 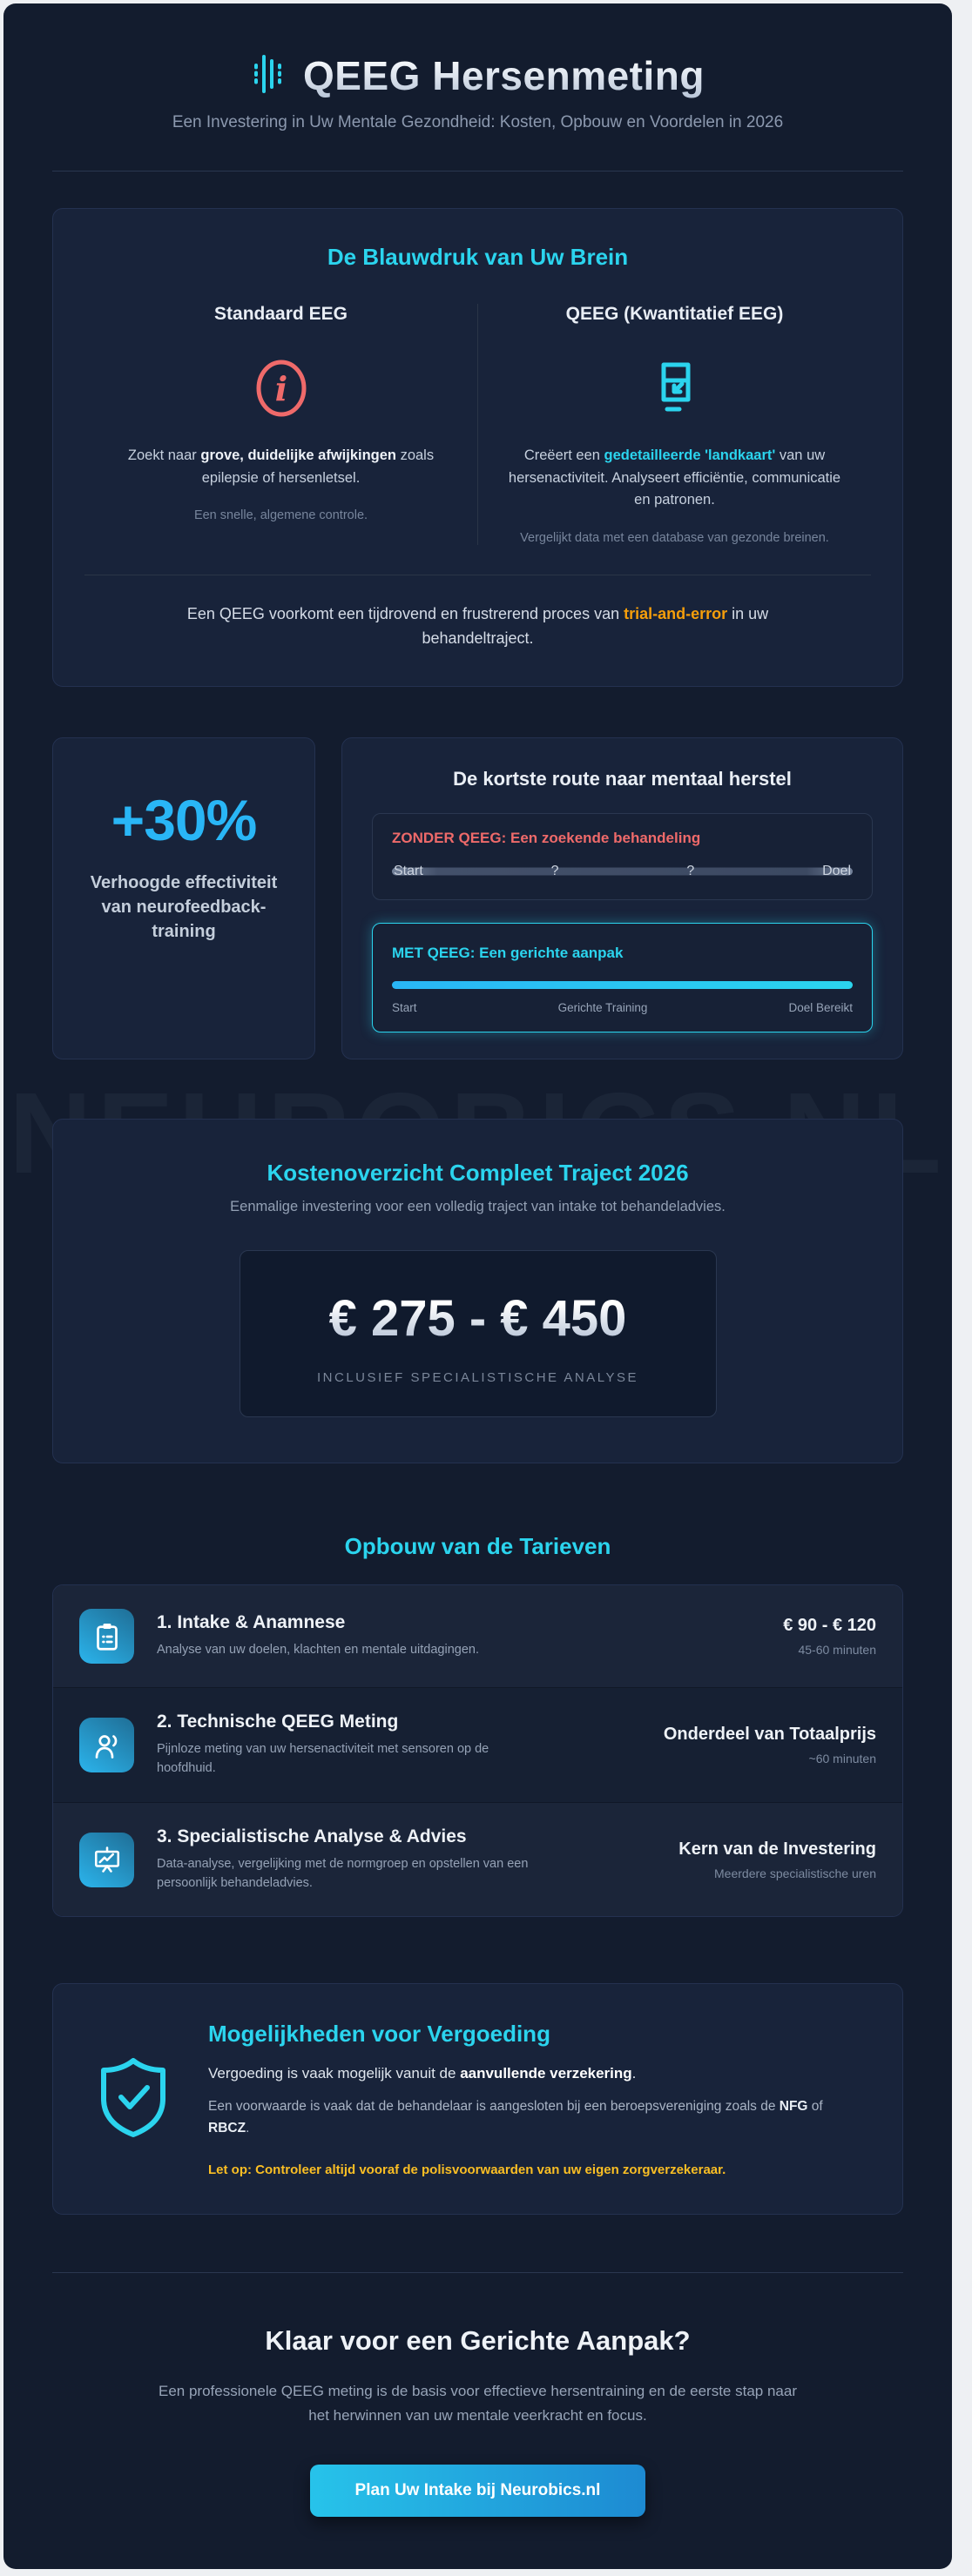 What do you see at coordinates (777, 1849) in the screenshot?
I see `tariff-price: Kern van de Investering` at bounding box center [777, 1849].